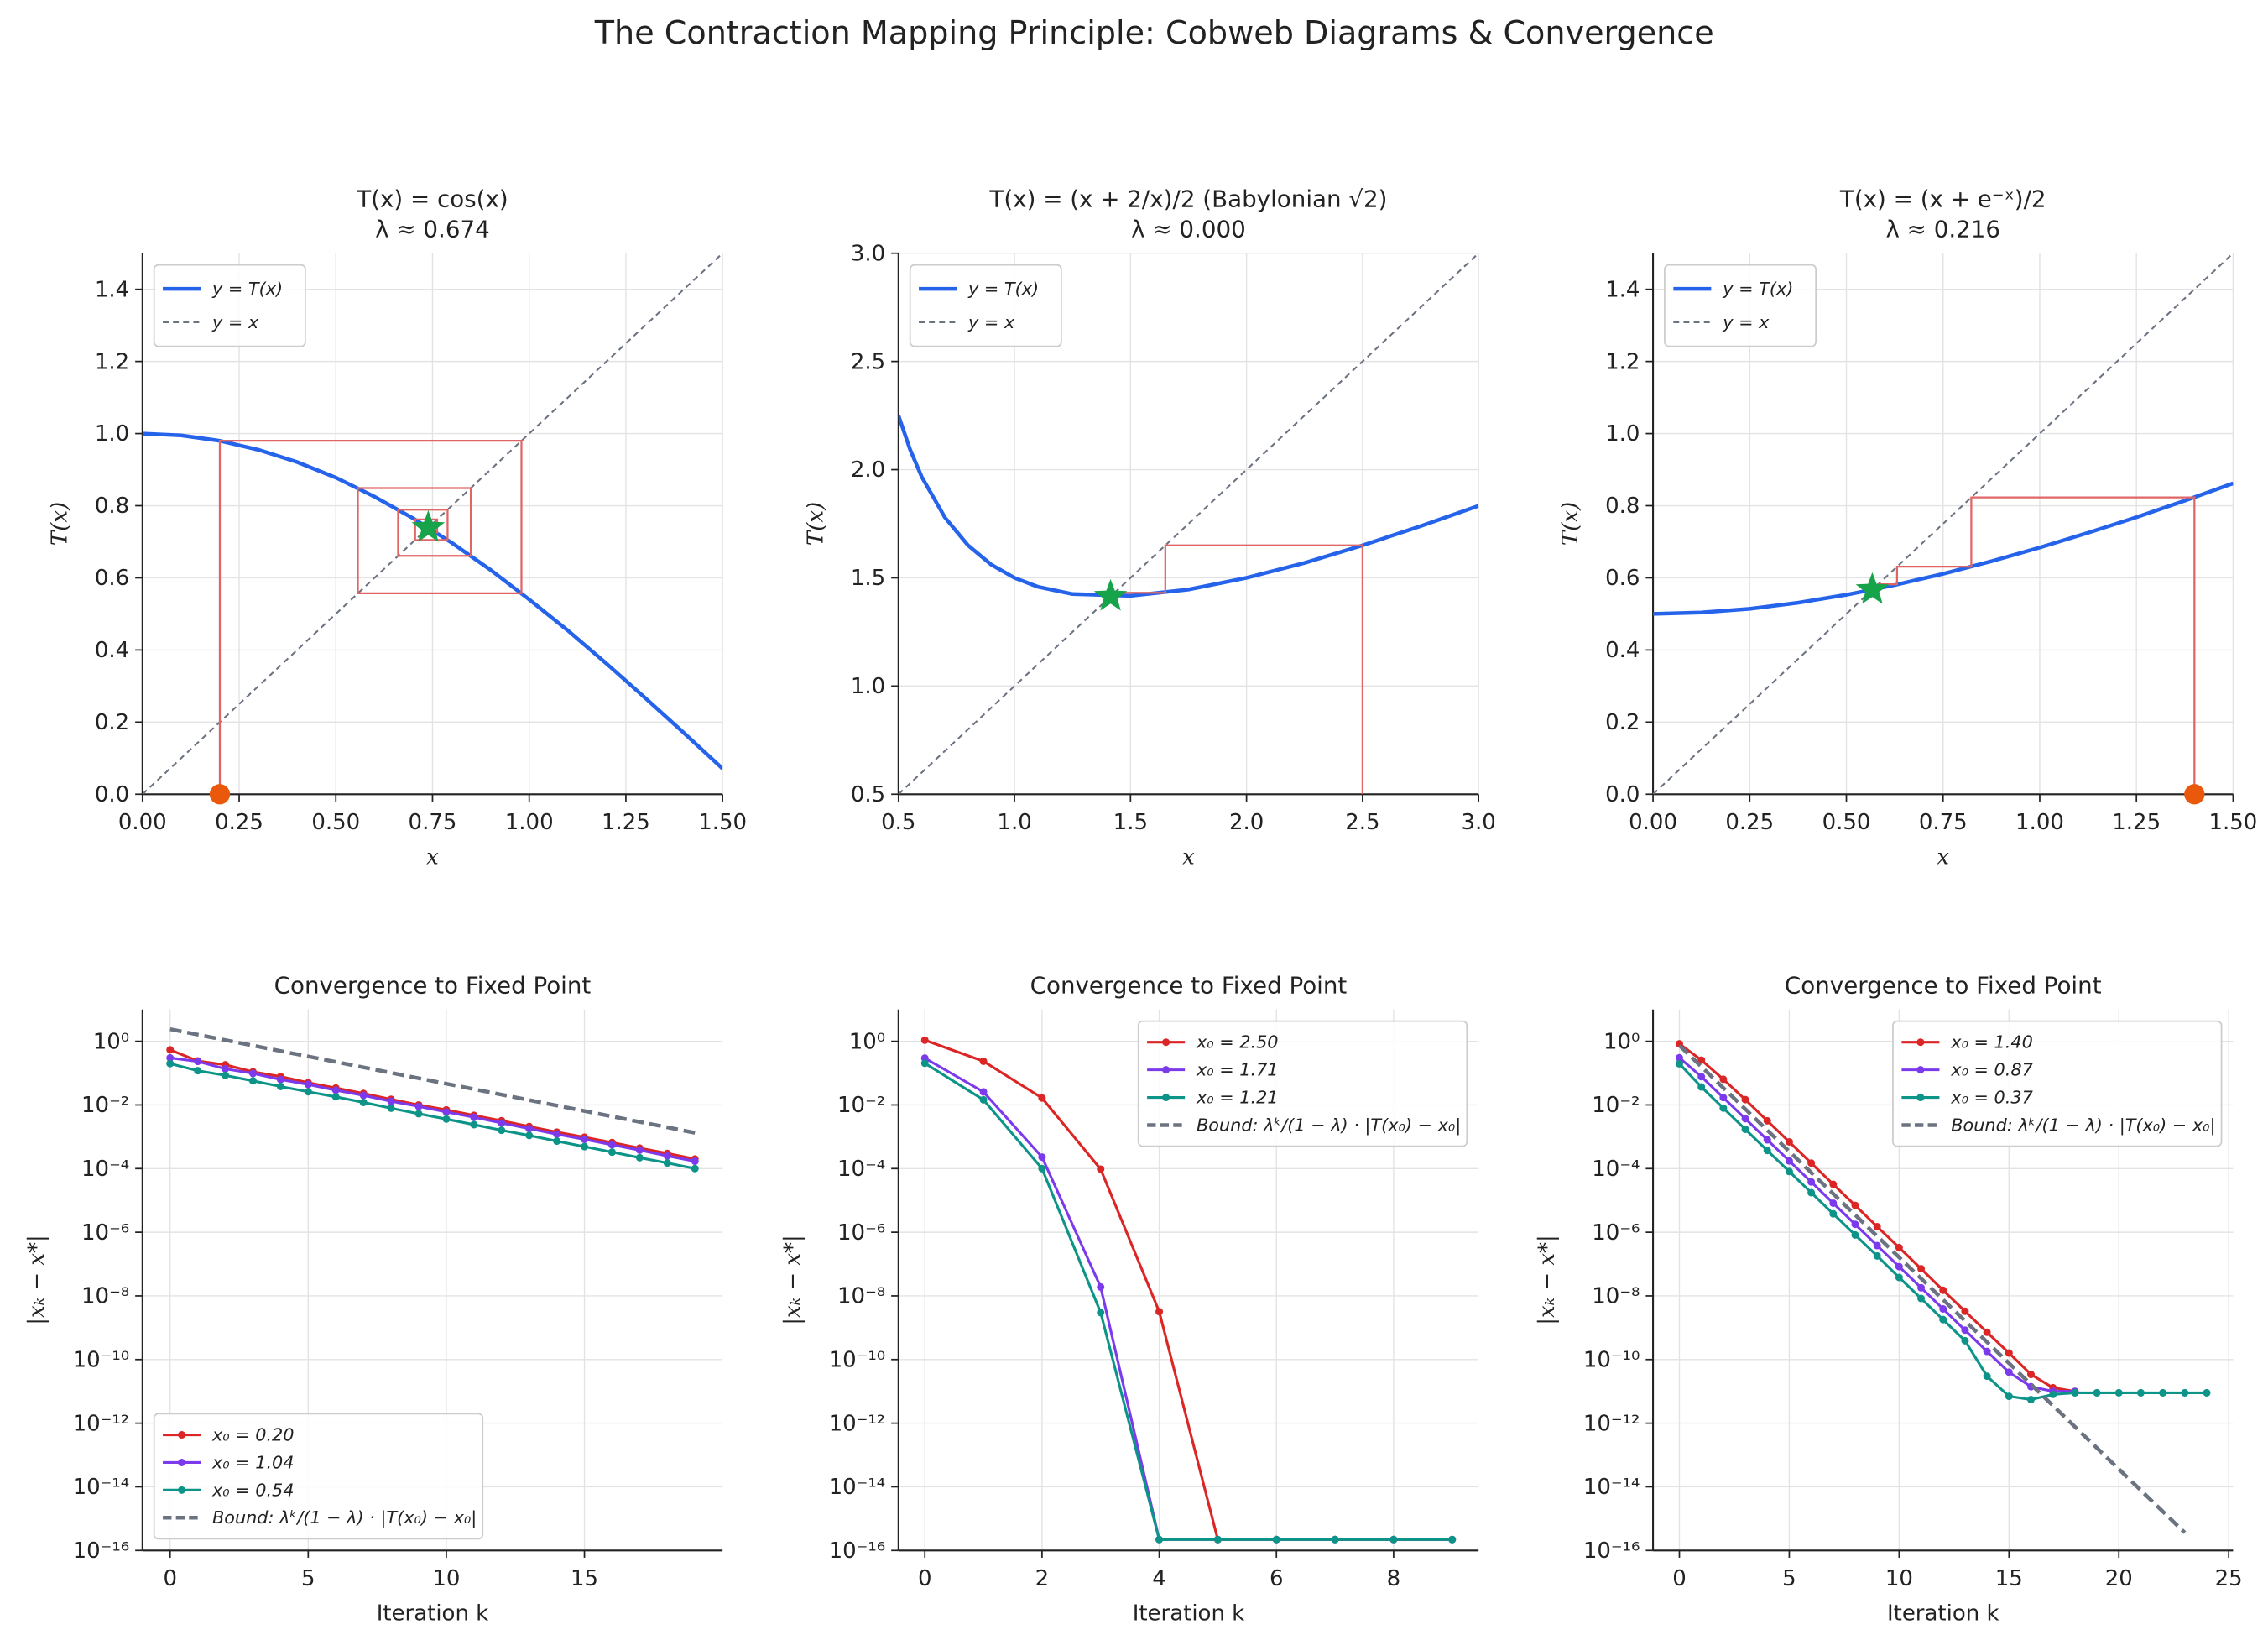  What do you see at coordinates (432, 198) in the screenshot?
I see `chart-title: T(x) = cos(x)` at bounding box center [432, 198].